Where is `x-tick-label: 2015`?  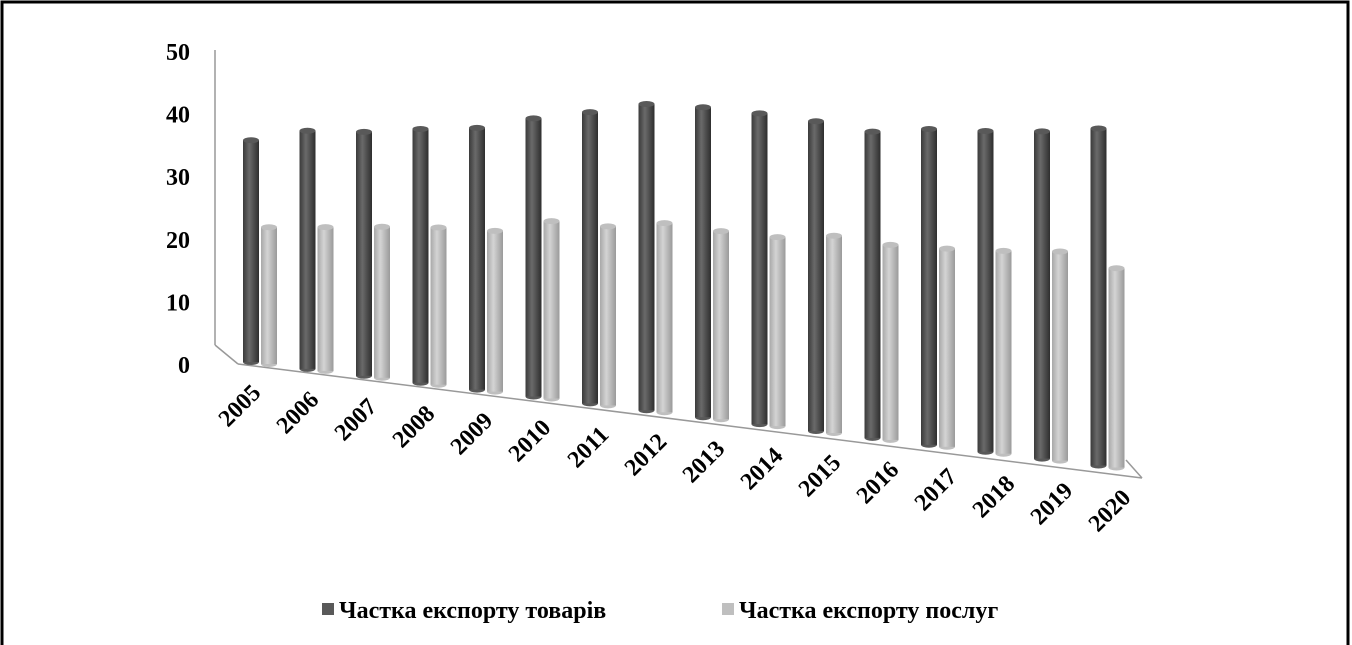 x-tick-label: 2015 is located at coordinates (820, 476).